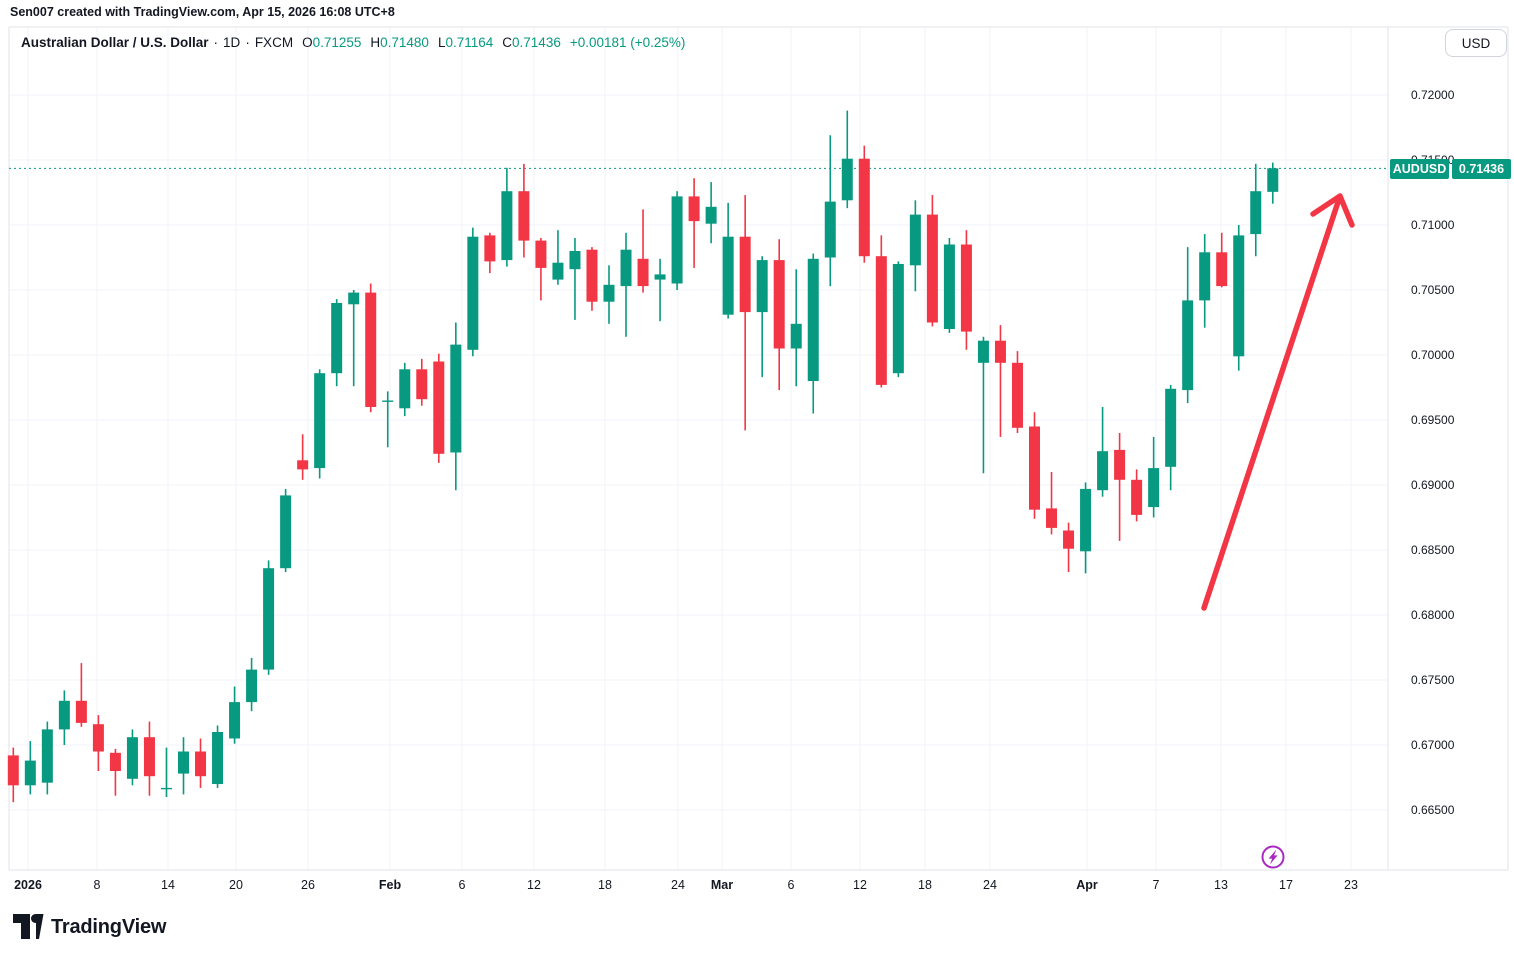 Image resolution: width=1514 pixels, height=959 pixels. I want to click on ohlc-open: O0.71255, so click(332, 42).